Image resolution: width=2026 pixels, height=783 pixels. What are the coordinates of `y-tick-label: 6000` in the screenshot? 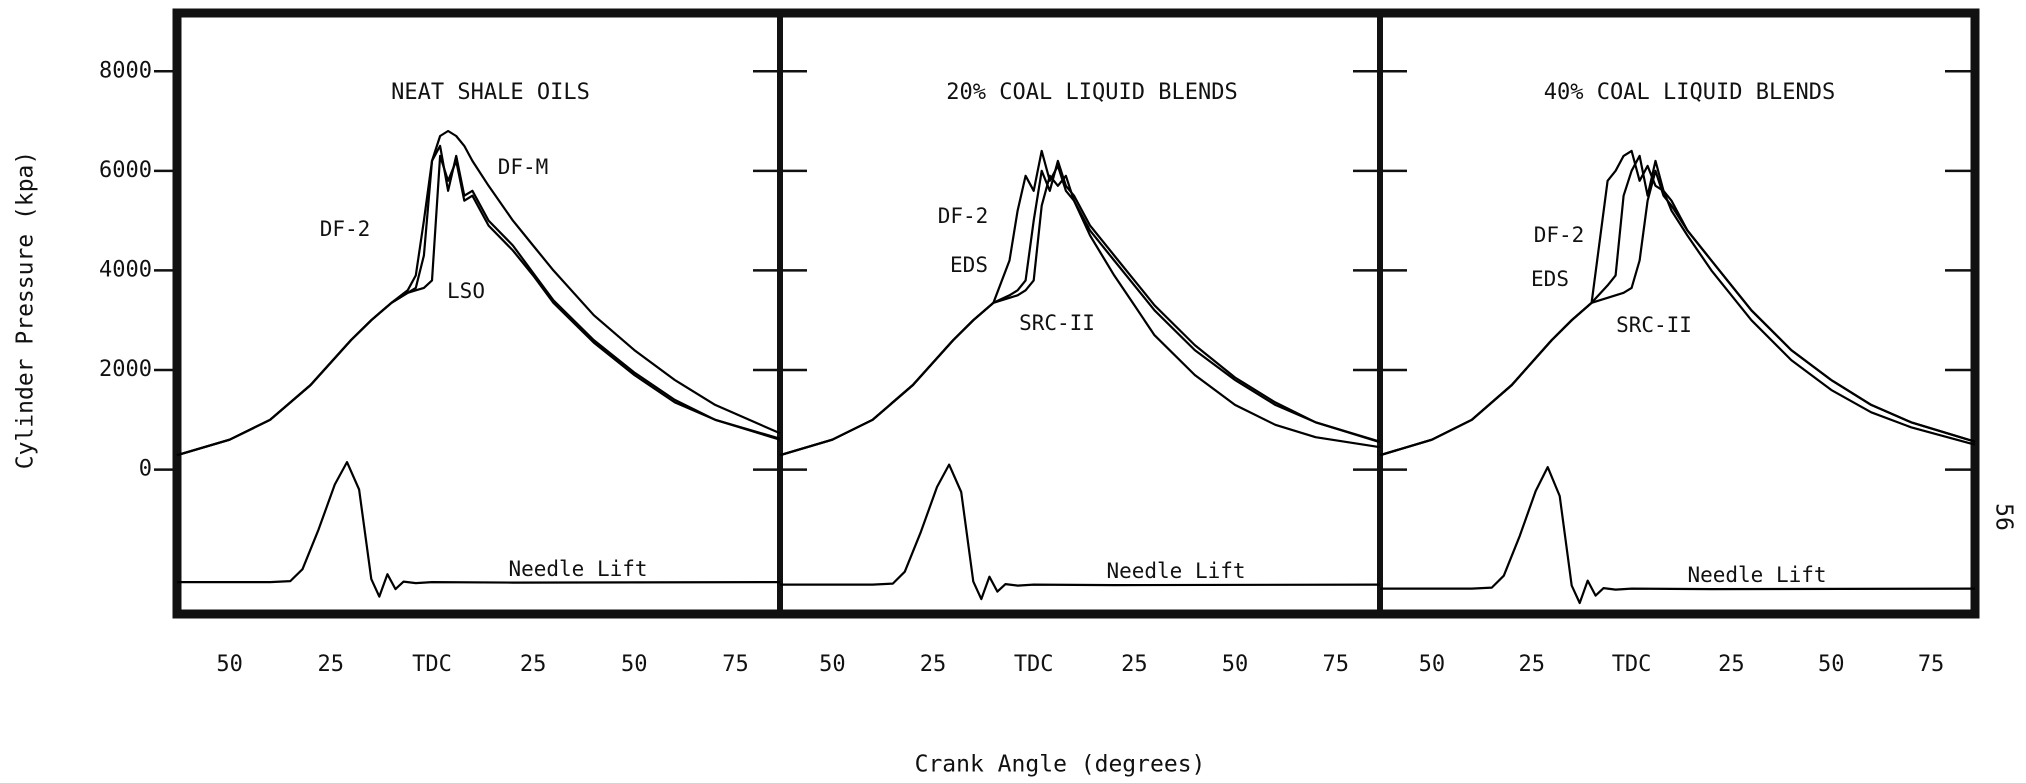 It's located at (125, 170).